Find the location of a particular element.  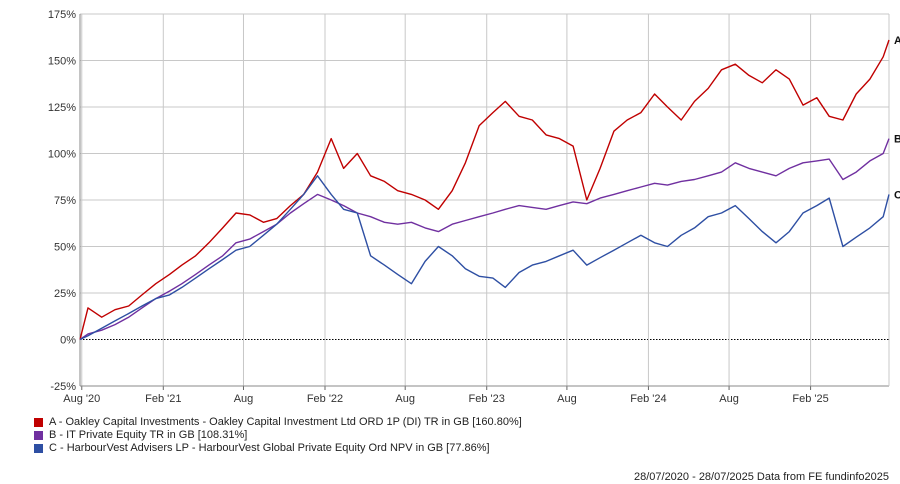

end-label-a: A is located at coordinates (897, 41).